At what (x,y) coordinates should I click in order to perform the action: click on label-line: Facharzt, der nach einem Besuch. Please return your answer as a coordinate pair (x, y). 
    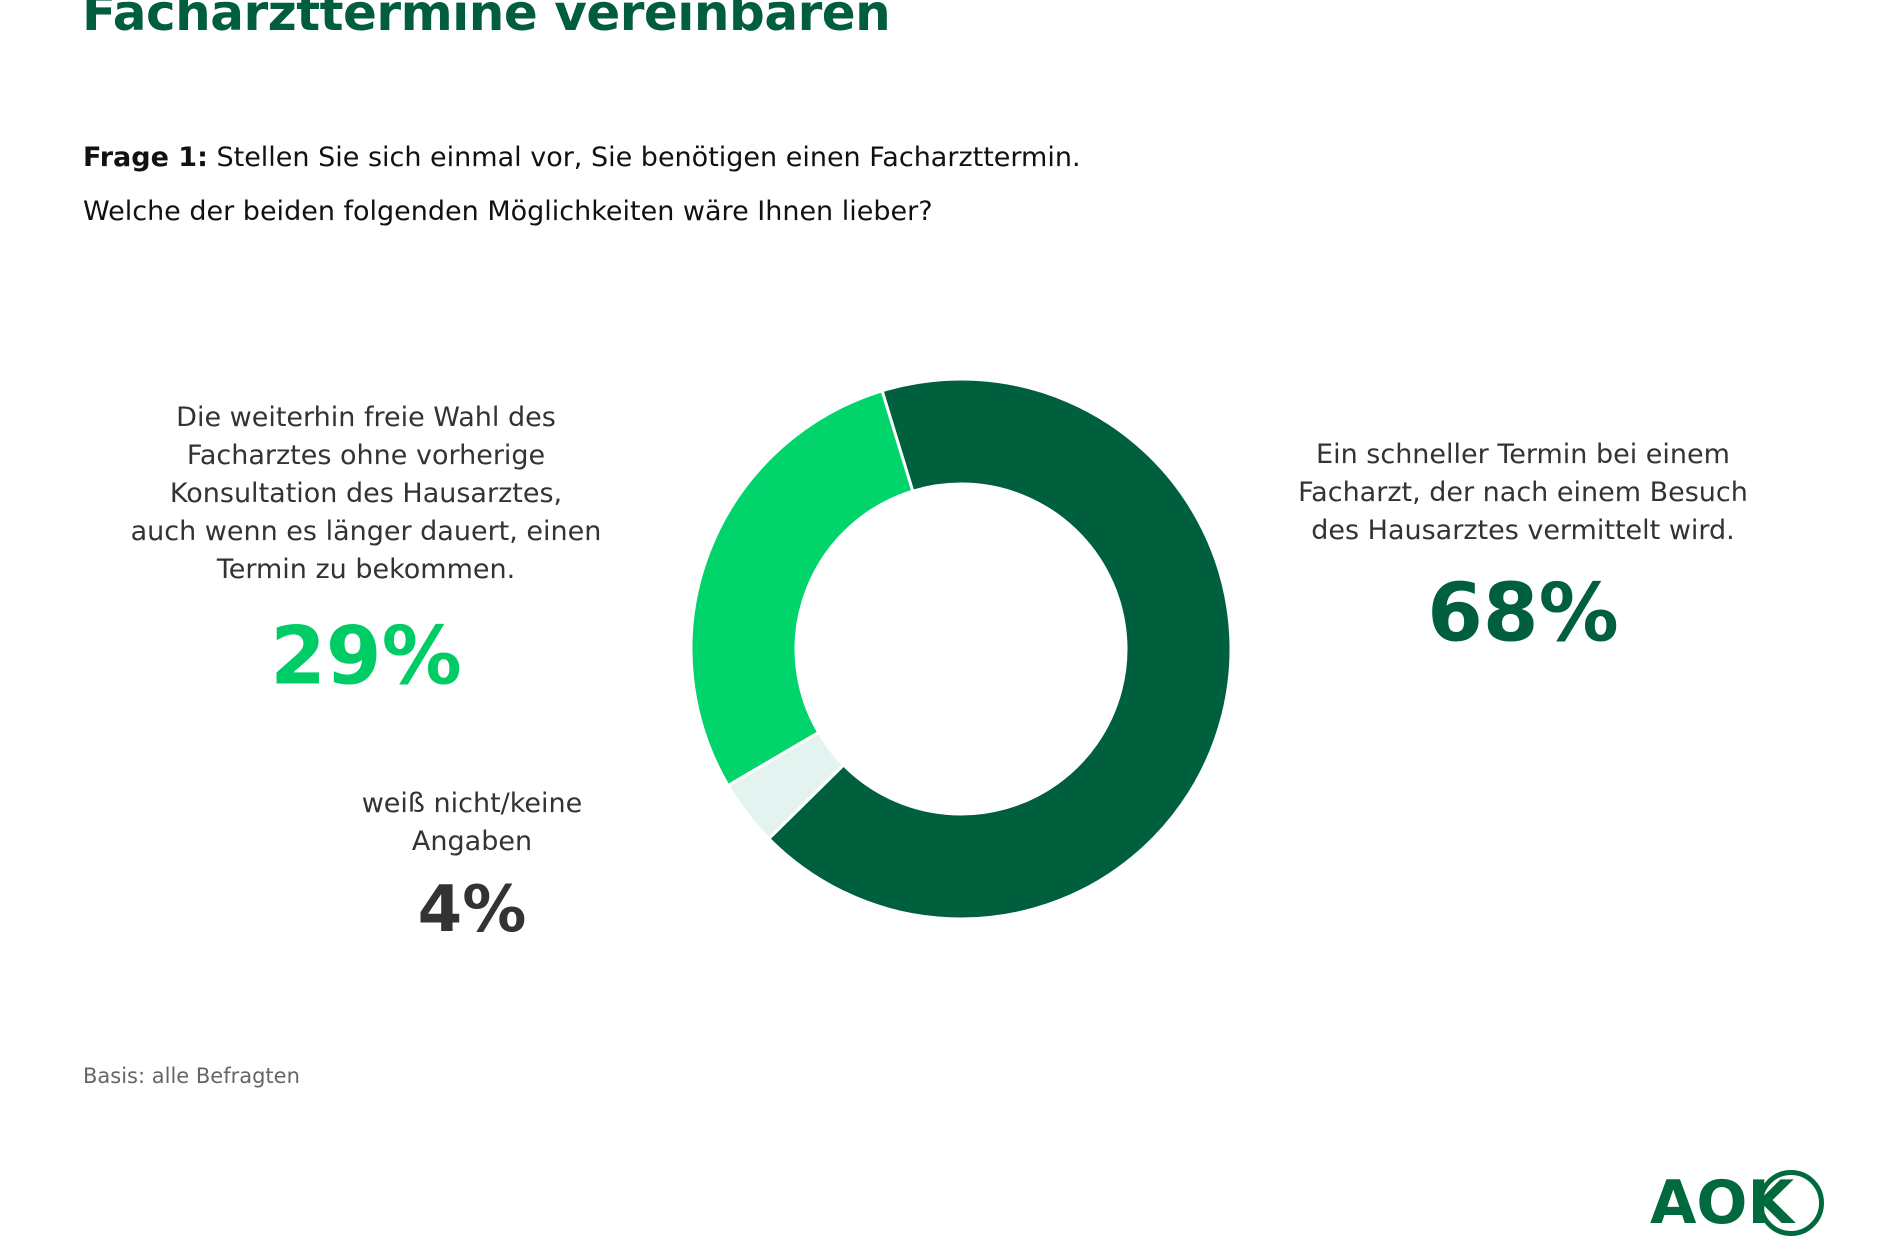
    Looking at the image, I should click on (1523, 492).